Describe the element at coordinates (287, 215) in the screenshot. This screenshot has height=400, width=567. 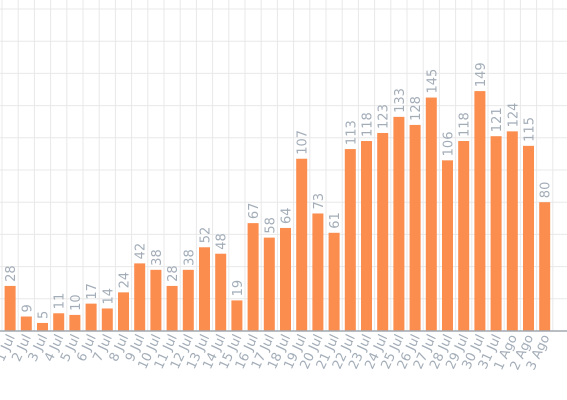
I see `value-label: 64` at that location.